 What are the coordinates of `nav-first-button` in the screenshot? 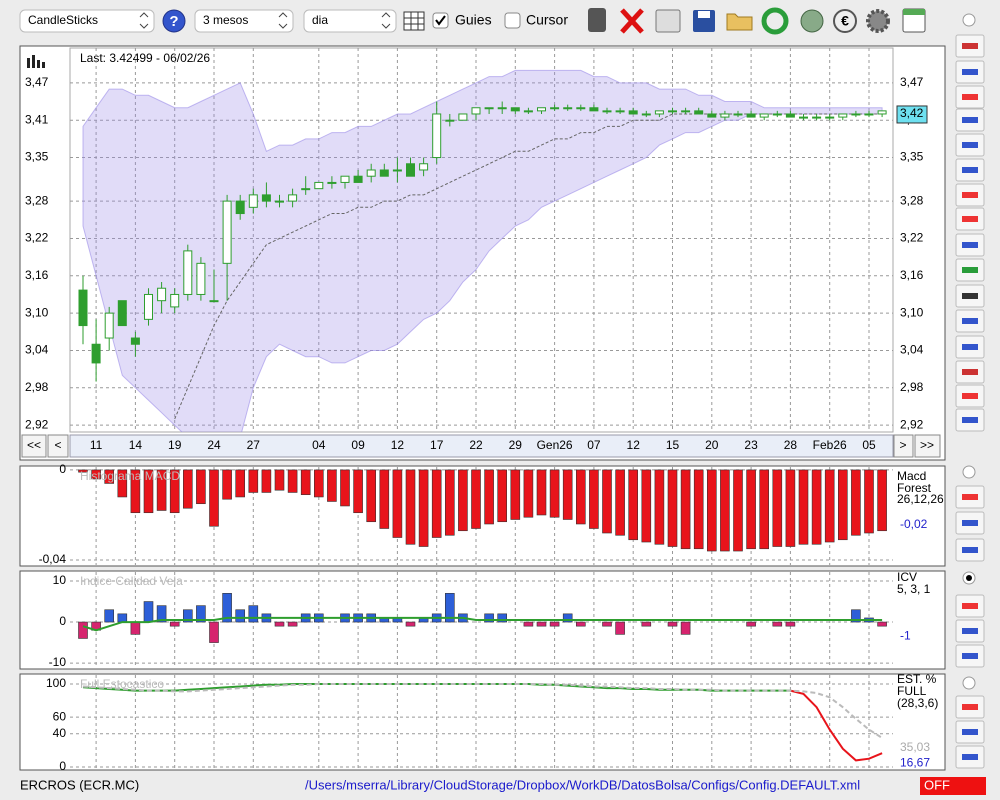 It's located at (34, 446).